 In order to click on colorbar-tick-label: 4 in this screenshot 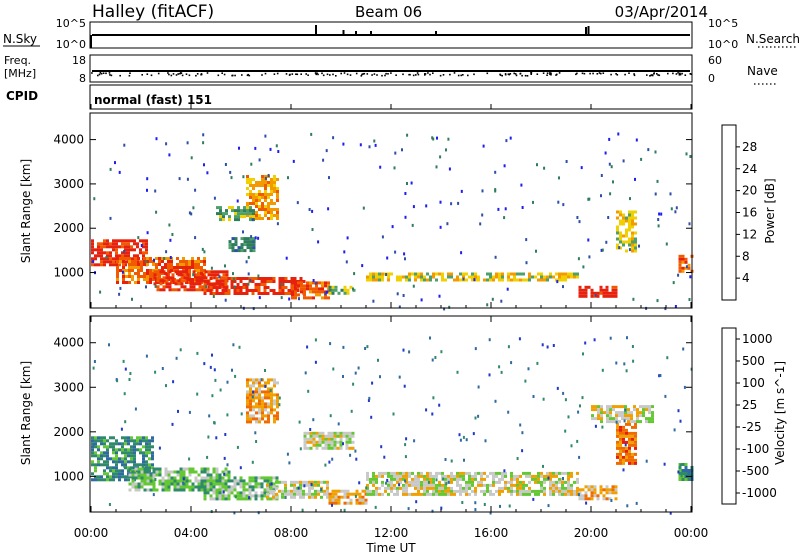, I will do `click(746, 278)`.